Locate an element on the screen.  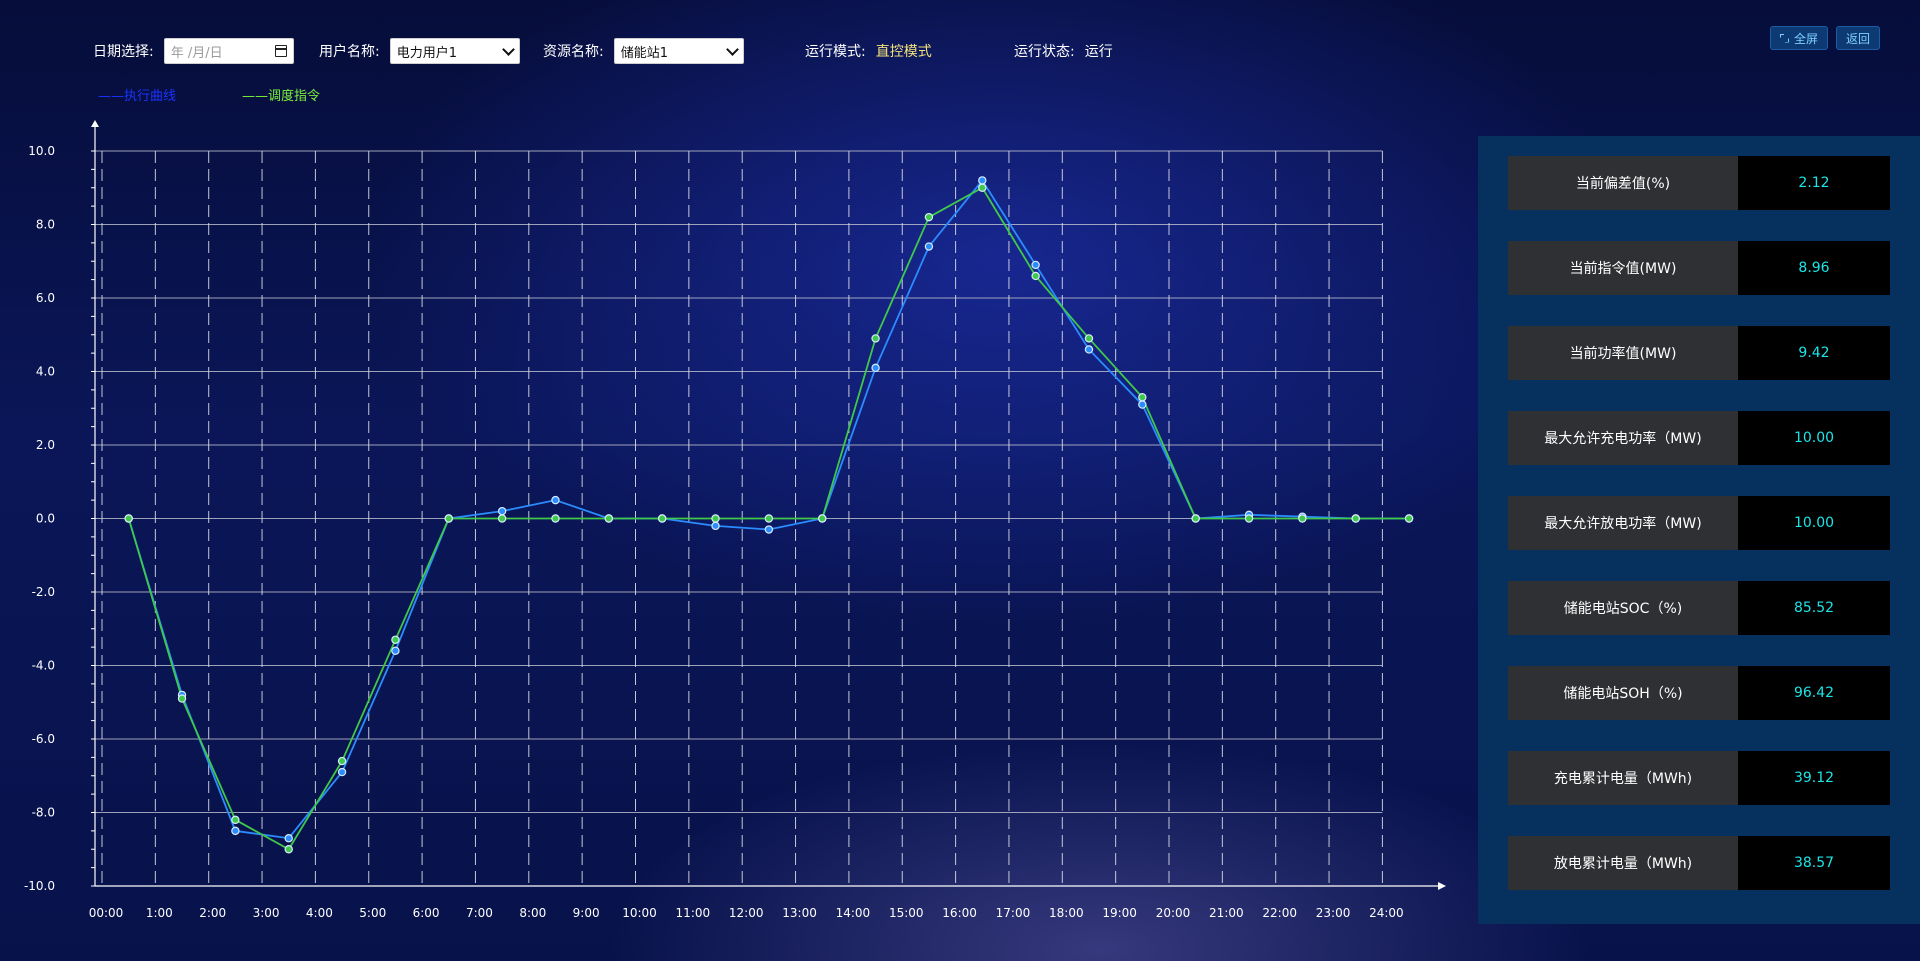
resource-select-value: 储能站1 is located at coordinates (644, 53).